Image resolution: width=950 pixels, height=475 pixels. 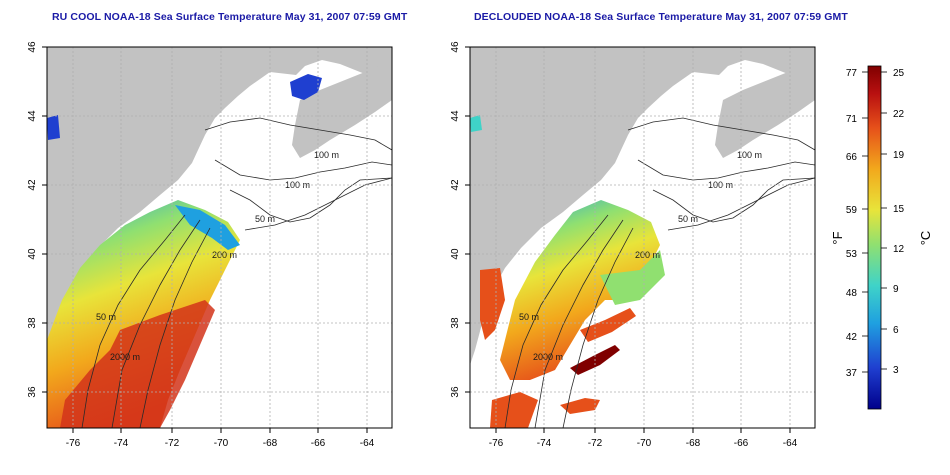 I want to click on right-contour-label-3: 50 m, so click(x=688, y=219).